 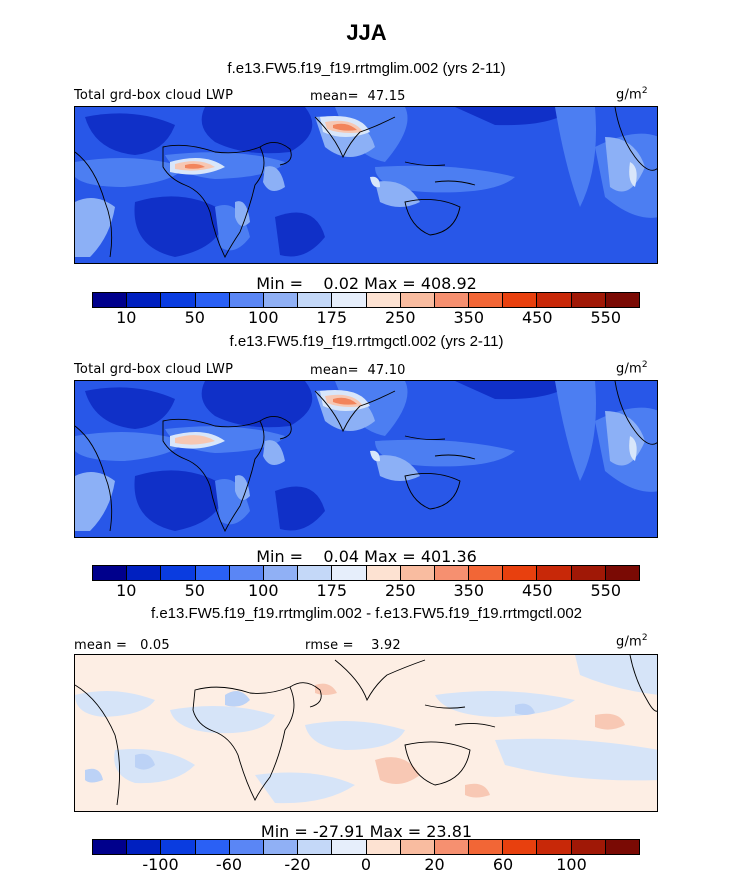 I want to click on panel1-units: g/m2, so click(x=632, y=94).